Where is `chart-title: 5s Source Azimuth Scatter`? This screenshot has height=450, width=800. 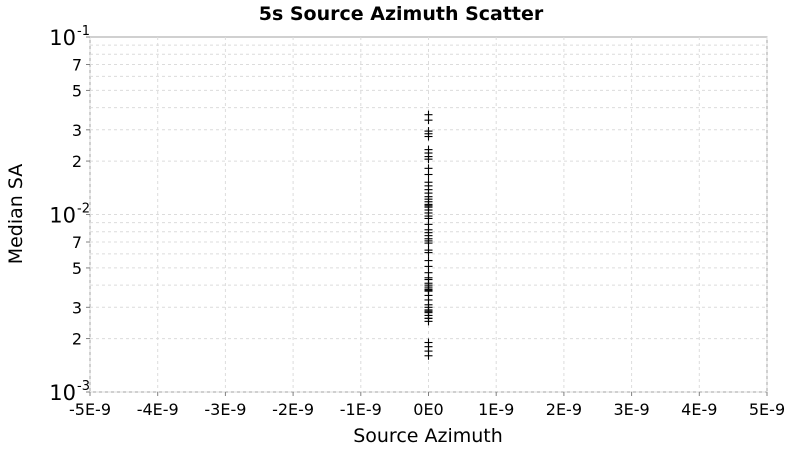 chart-title: 5s Source Azimuth Scatter is located at coordinates (401, 14).